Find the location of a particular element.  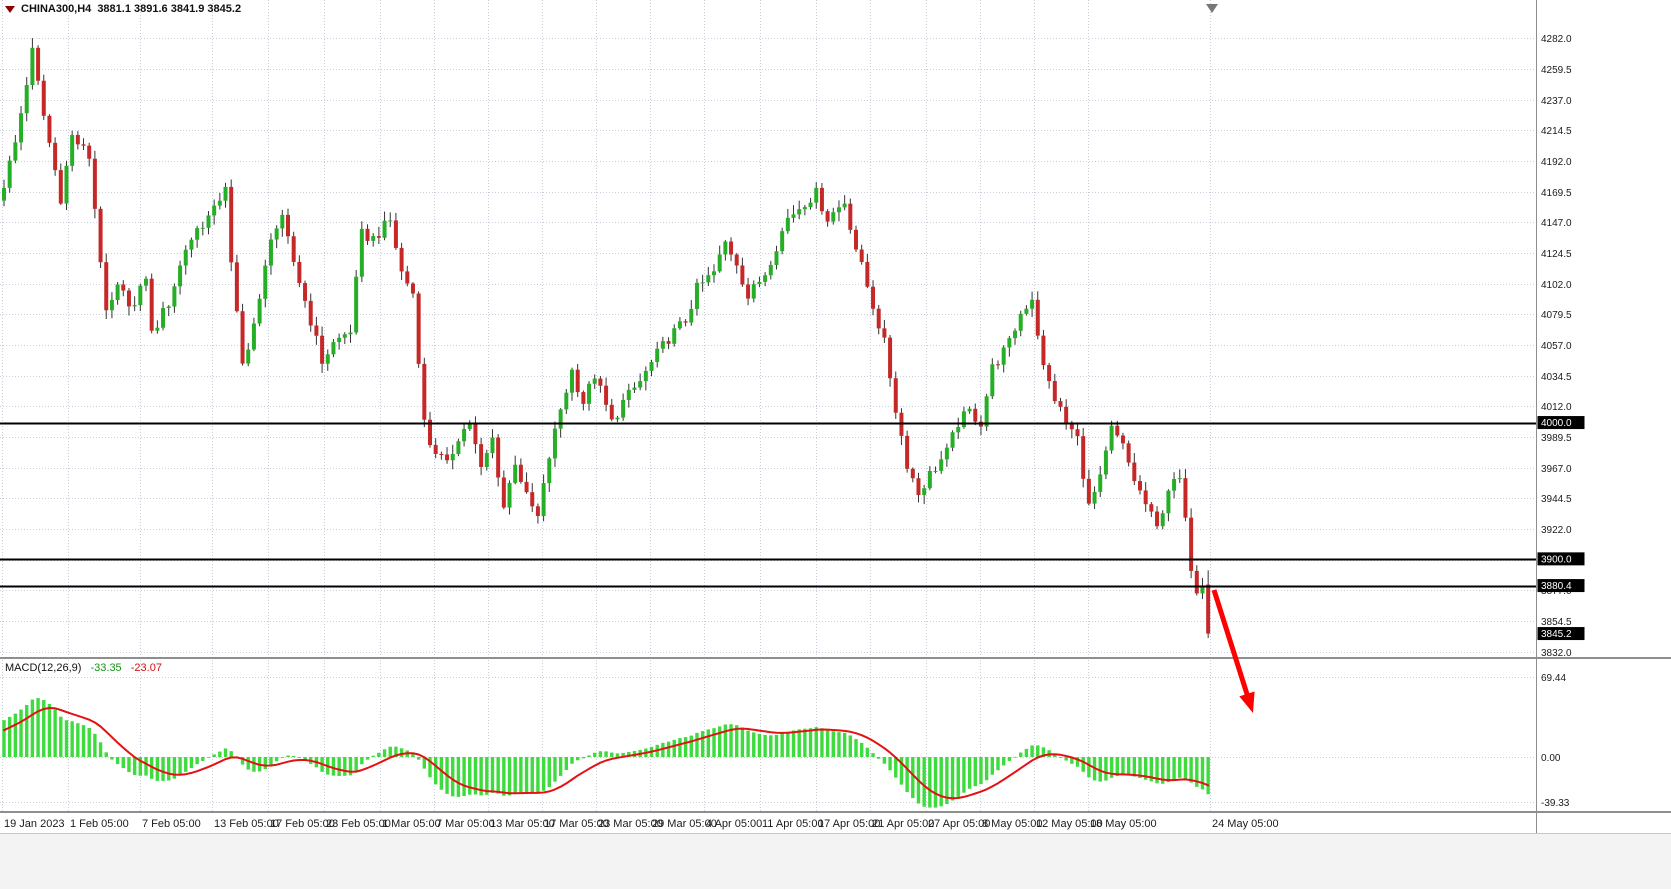

price-tick-label: 4057.0 is located at coordinates (1556, 346).